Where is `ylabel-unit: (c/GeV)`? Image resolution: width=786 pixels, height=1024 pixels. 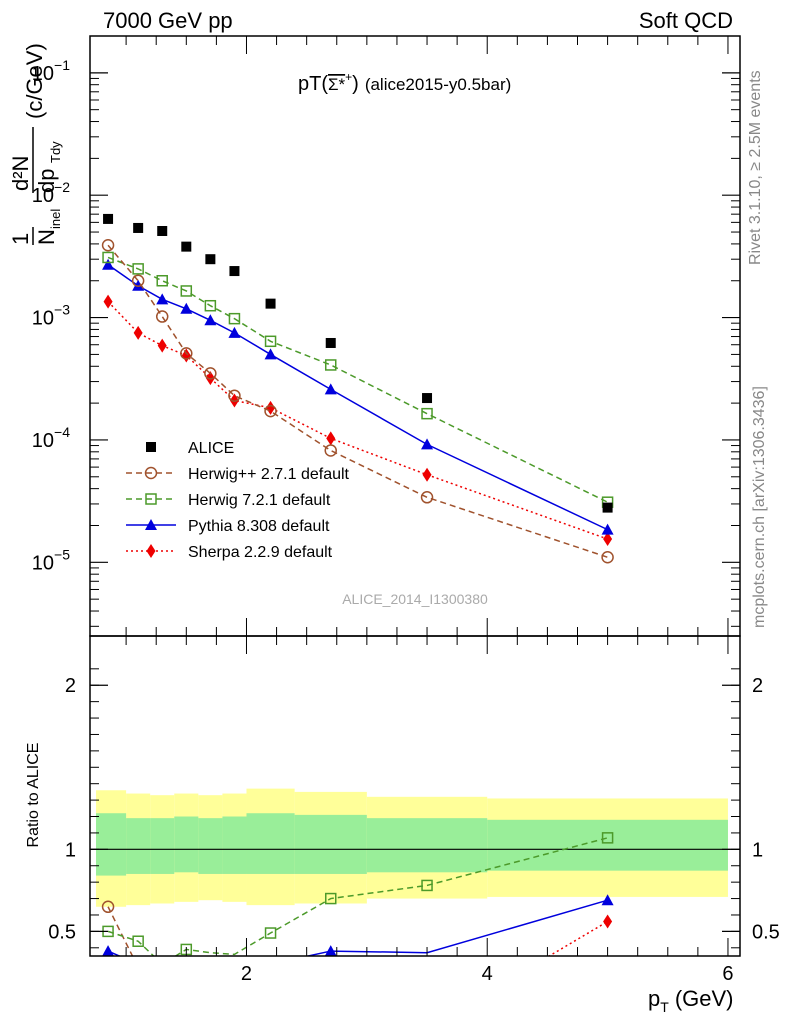
ylabel-unit: (c/GeV) is located at coordinates (34, 81).